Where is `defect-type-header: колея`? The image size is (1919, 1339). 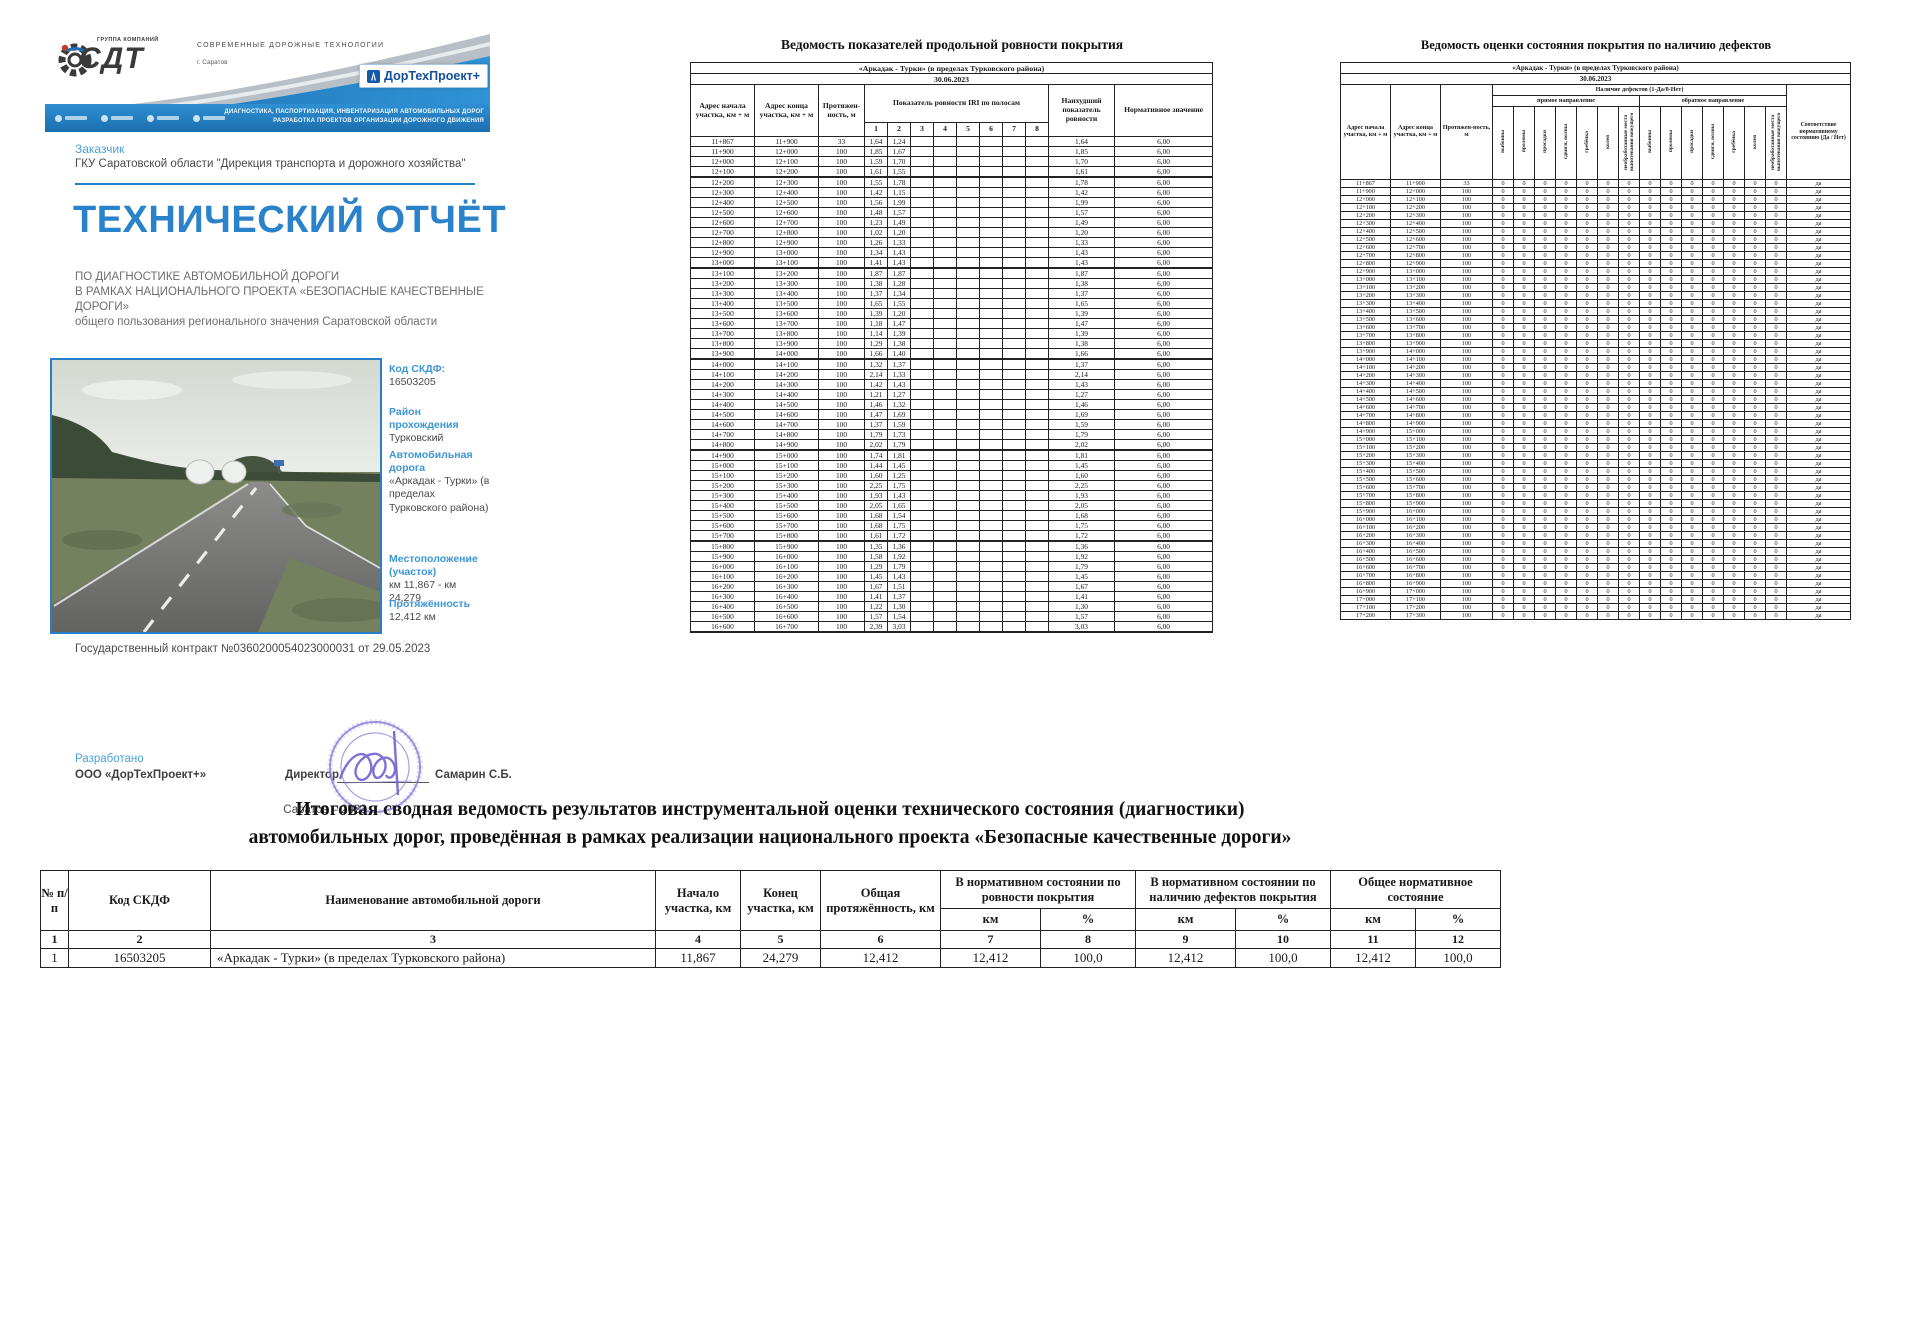 defect-type-header: колея is located at coordinates (1608, 143).